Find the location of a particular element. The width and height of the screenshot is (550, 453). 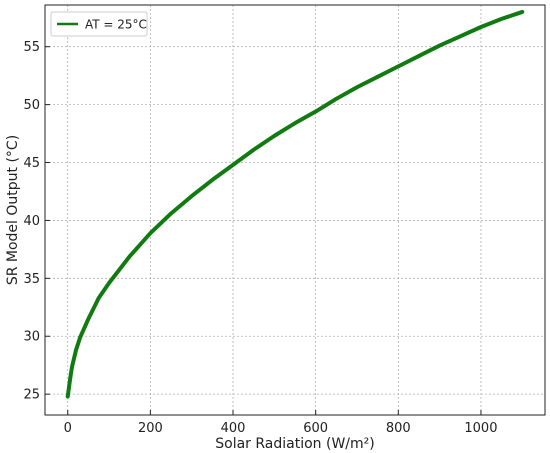

y-tick-label: 30 is located at coordinates (31, 337).